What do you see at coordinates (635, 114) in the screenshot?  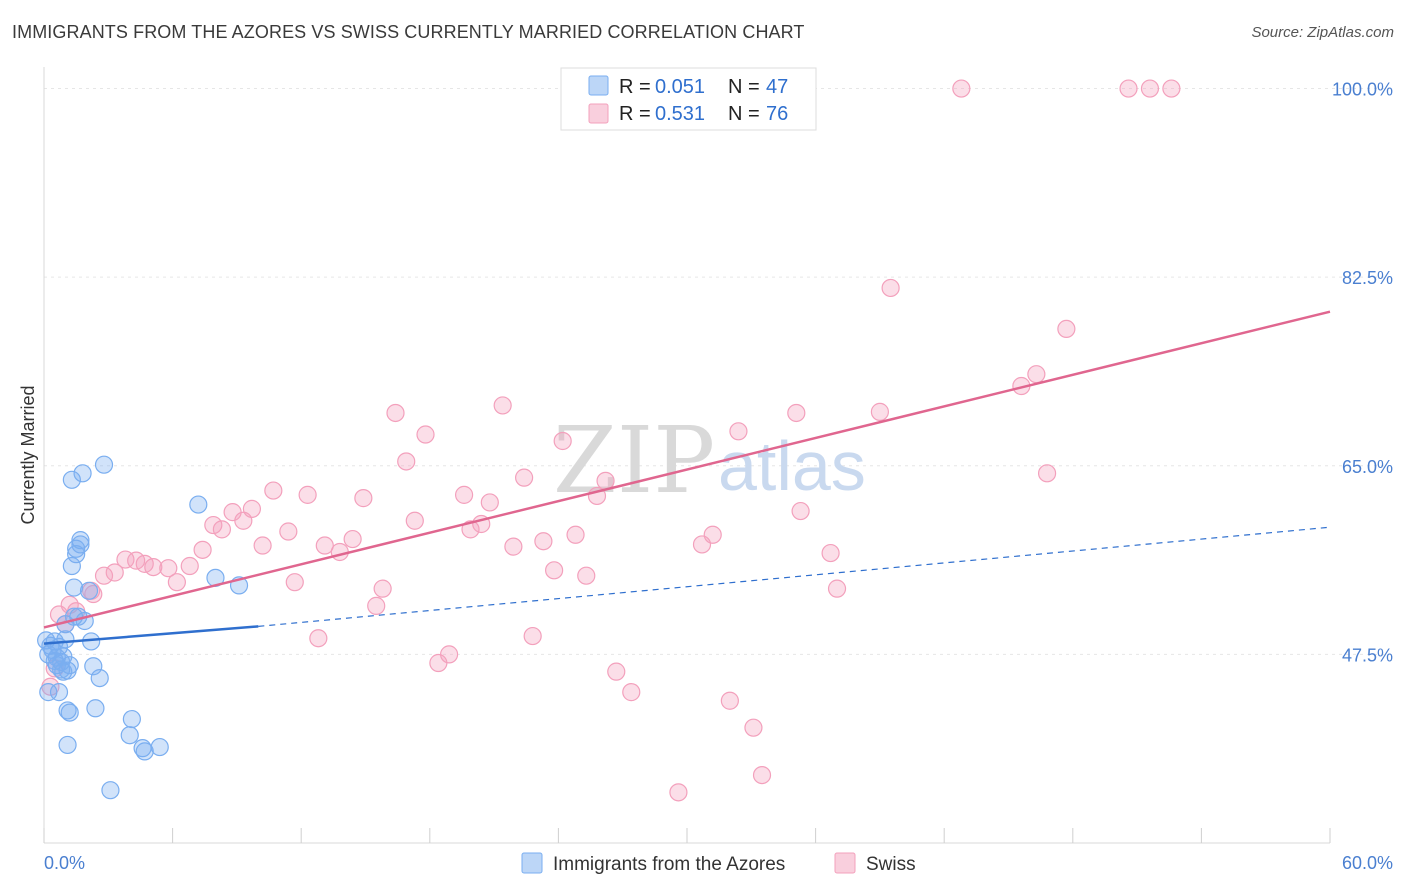 I see `legend-r-label-swiss: R =` at bounding box center [635, 114].